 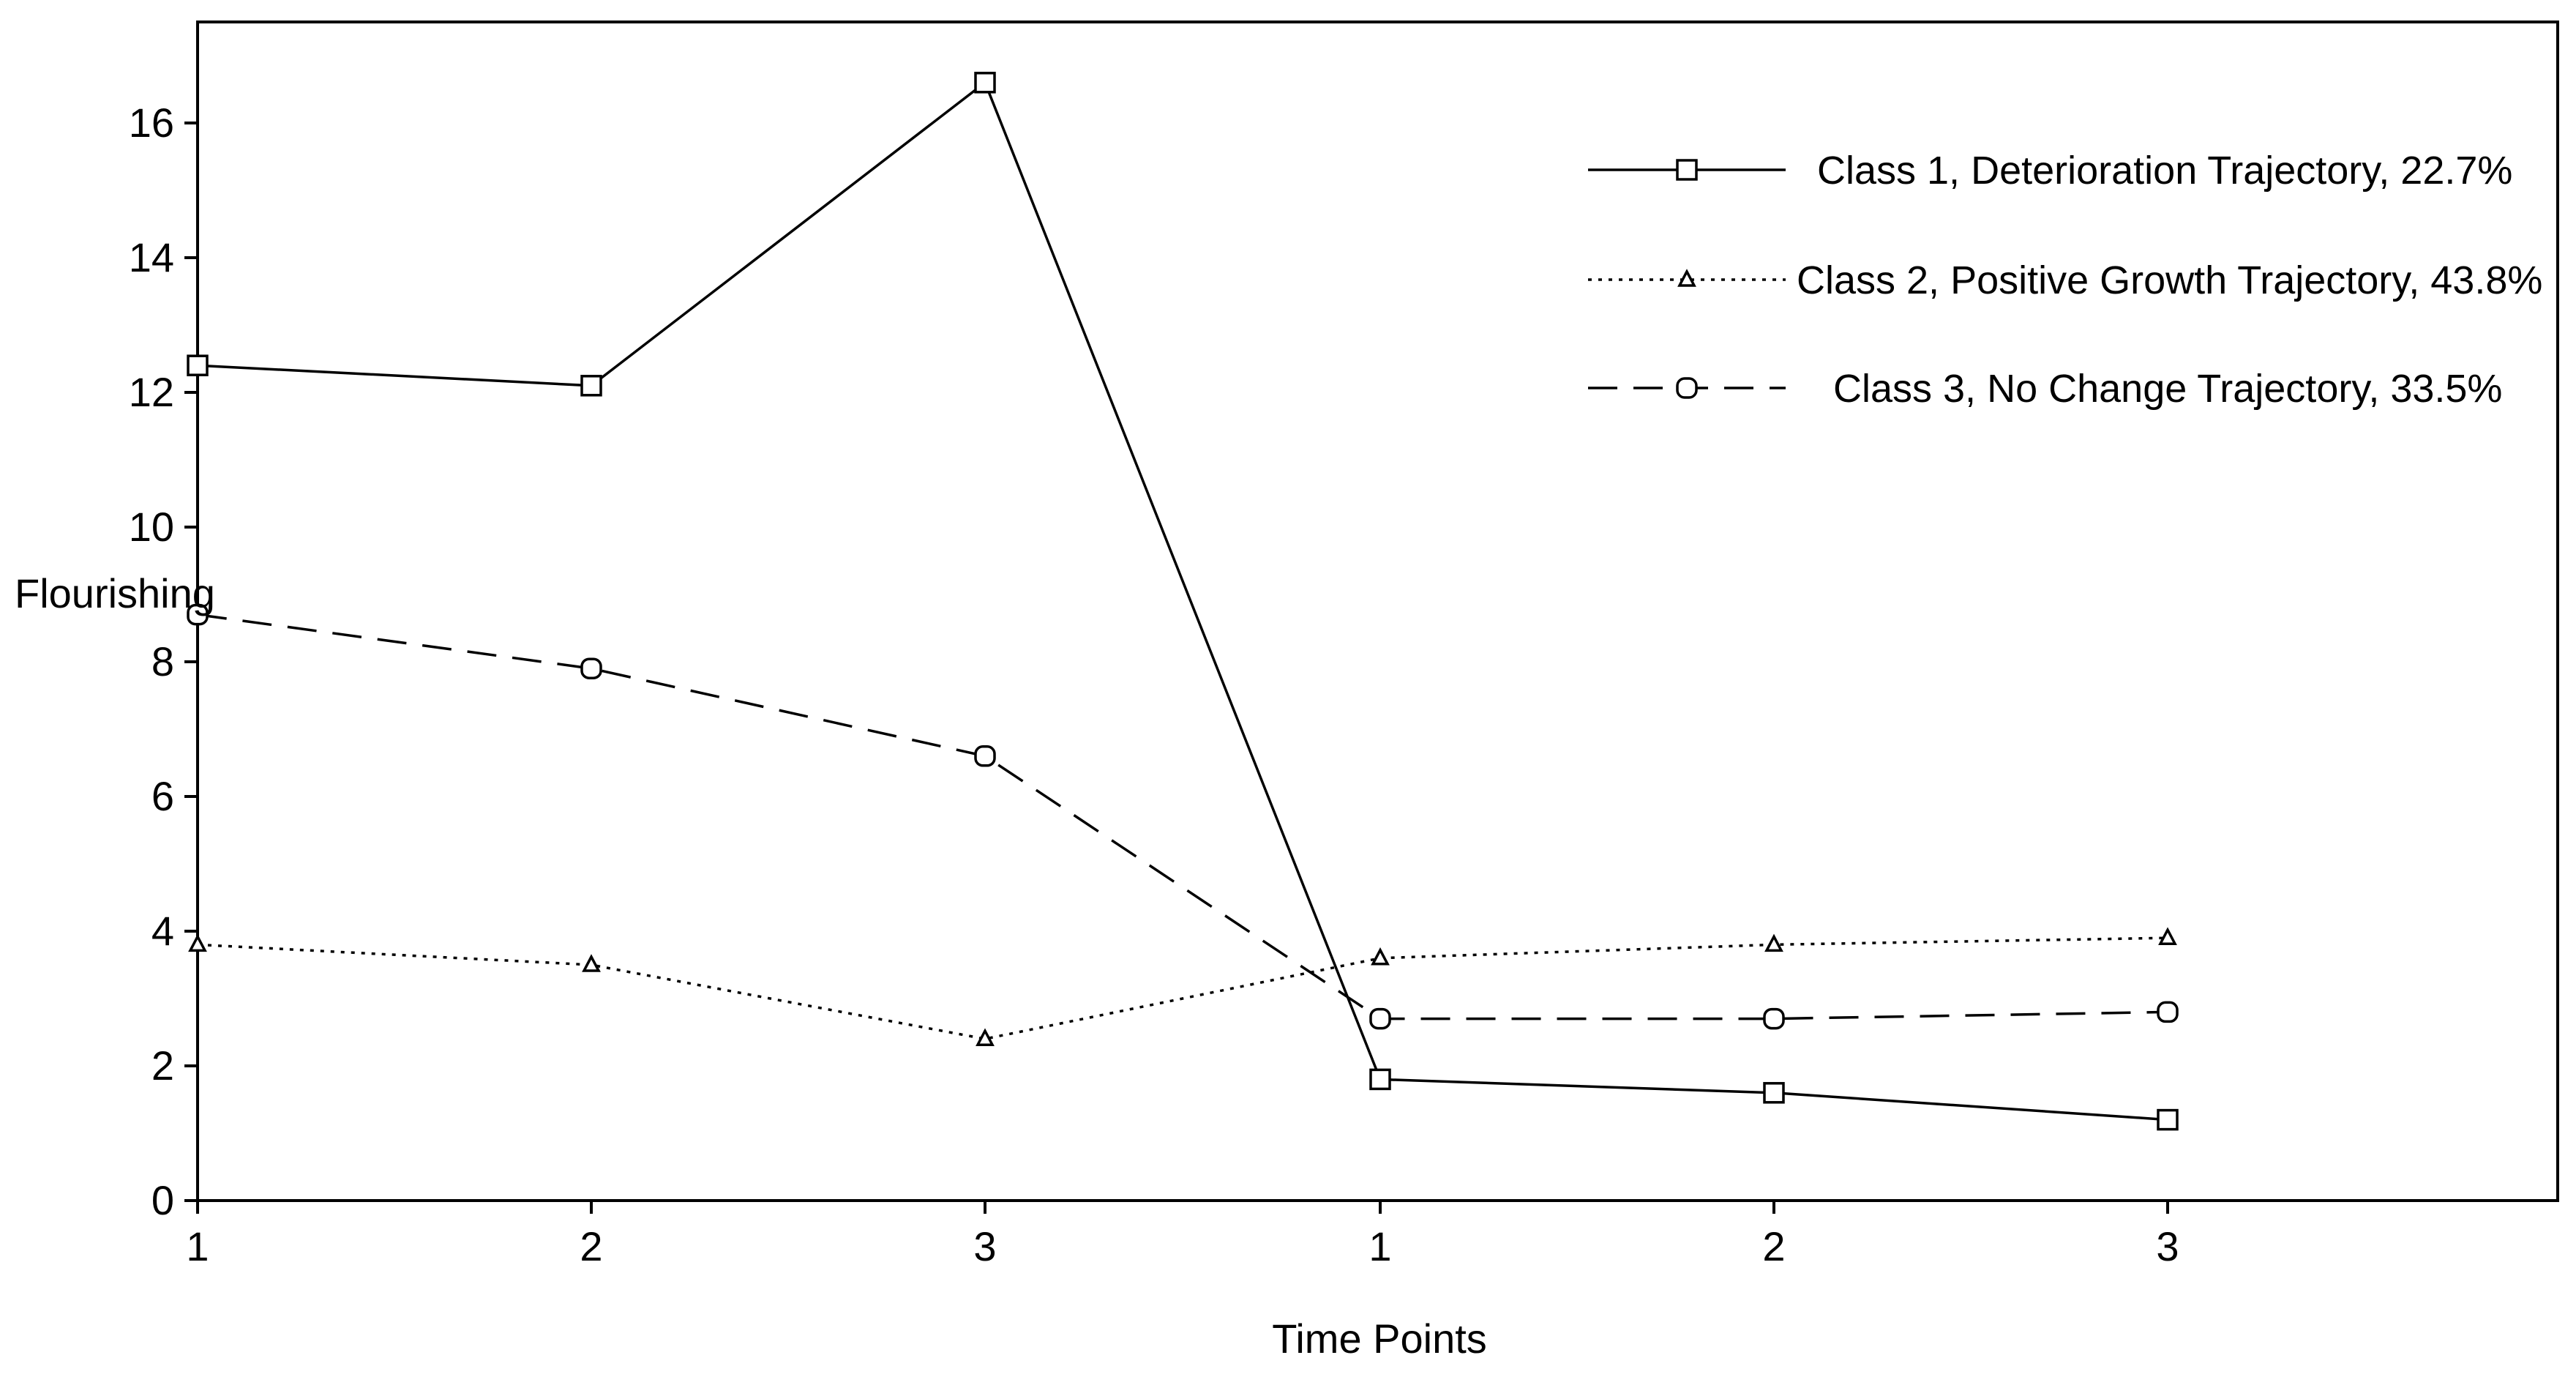 What do you see at coordinates (1379, 1339) in the screenshot?
I see `x-axis-label: Time Points` at bounding box center [1379, 1339].